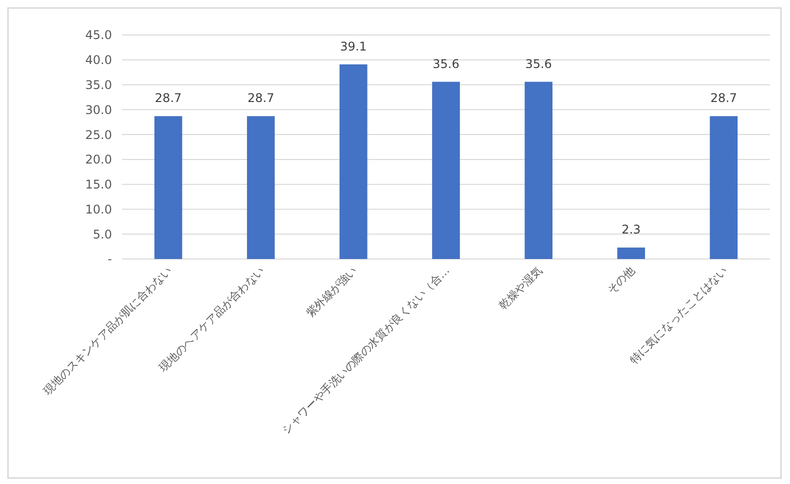 The width and height of the screenshot is (790, 484). Describe the element at coordinates (631, 229) in the screenshot. I see `data-label: 2.3` at that location.